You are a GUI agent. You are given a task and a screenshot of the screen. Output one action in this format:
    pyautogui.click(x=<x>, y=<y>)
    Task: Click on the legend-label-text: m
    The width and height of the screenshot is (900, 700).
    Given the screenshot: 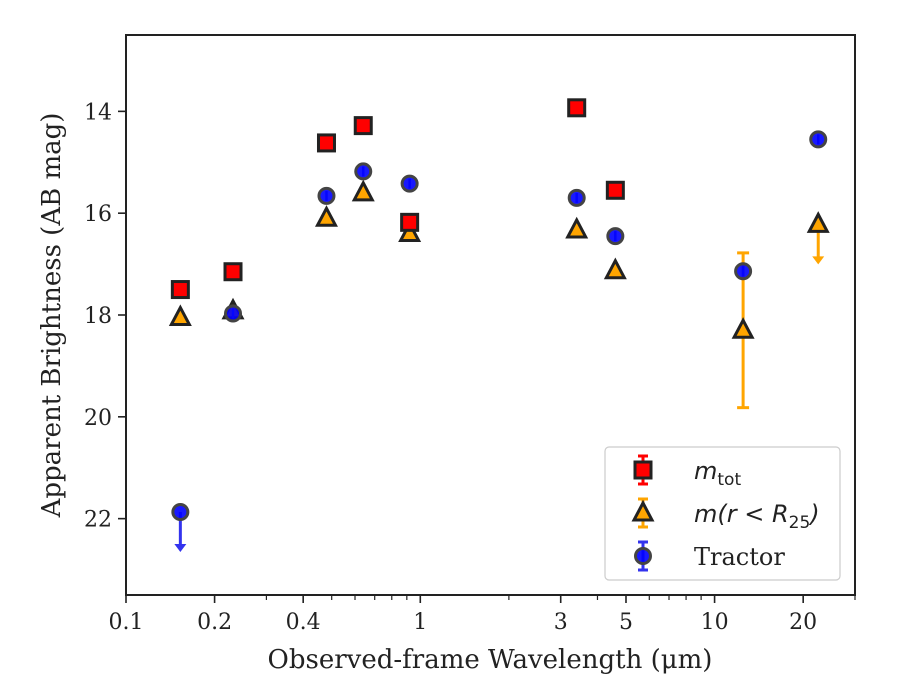 What is the action you would take?
    pyautogui.click(x=705, y=471)
    